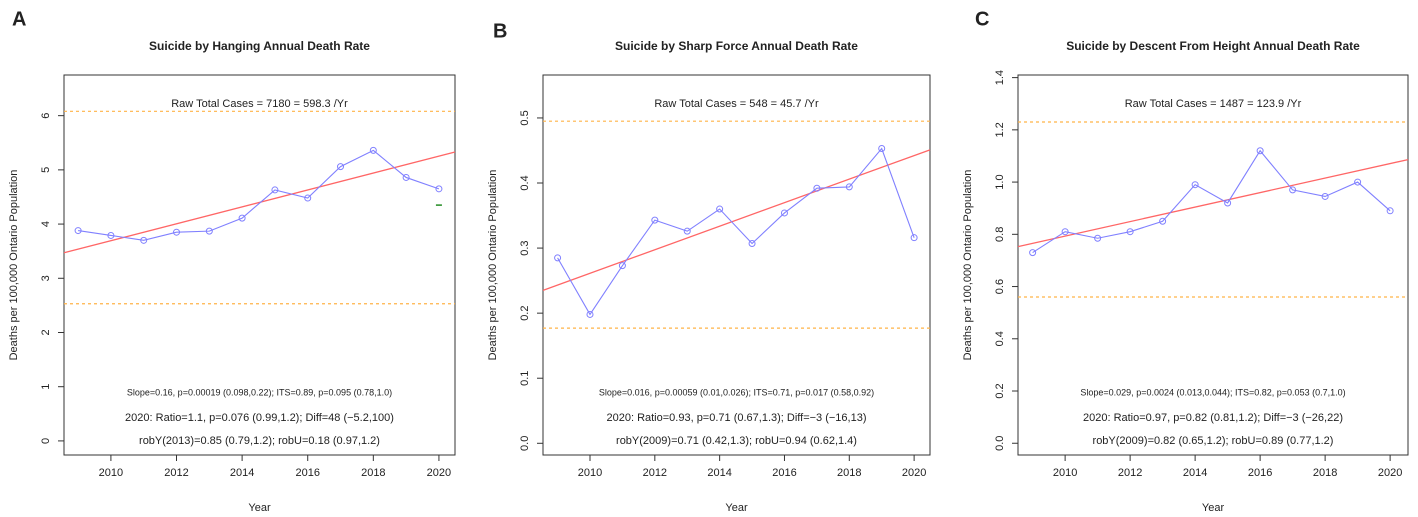 The image size is (1418, 517). Describe the element at coordinates (46, 116) in the screenshot. I see `y-tick-label: 6` at that location.